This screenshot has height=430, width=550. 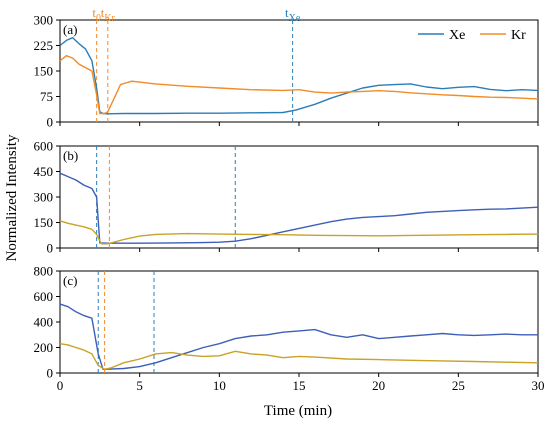 I want to click on time-marker-label: t0, so click(x=96, y=14).